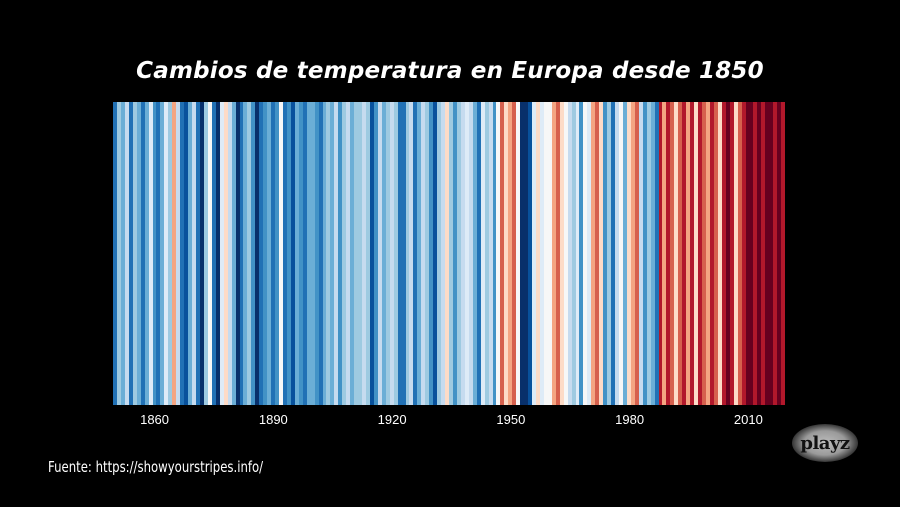 The image size is (900, 507). What do you see at coordinates (368, 253) in the screenshot?
I see `stripe-1914` at bounding box center [368, 253].